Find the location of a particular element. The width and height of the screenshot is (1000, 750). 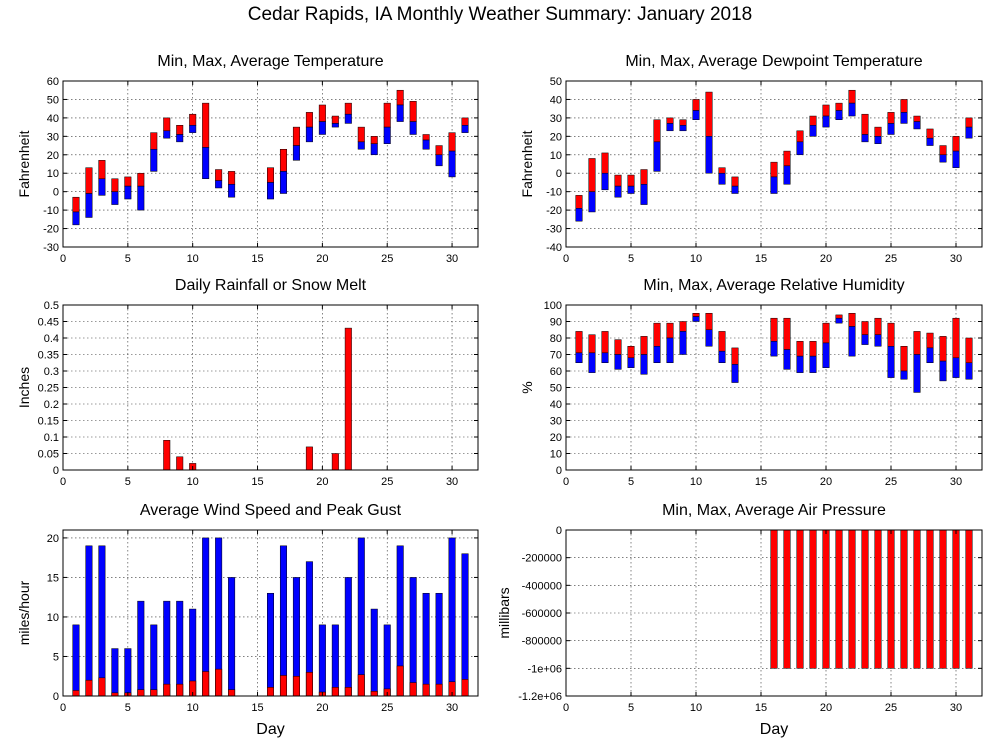

temp-ytick-label: 60 is located at coordinates (53, 82).